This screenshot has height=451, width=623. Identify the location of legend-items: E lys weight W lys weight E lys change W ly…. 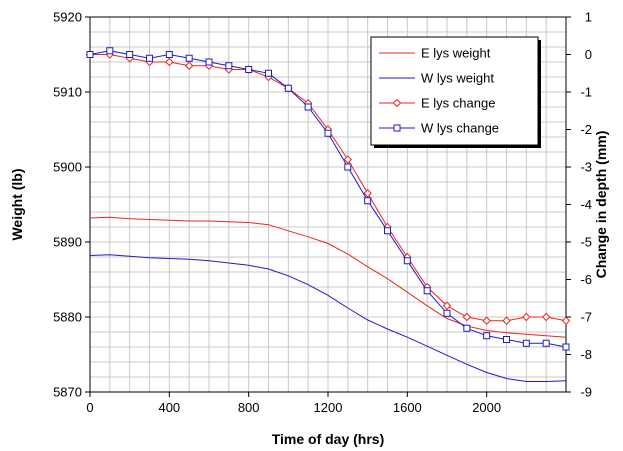
(439, 91).